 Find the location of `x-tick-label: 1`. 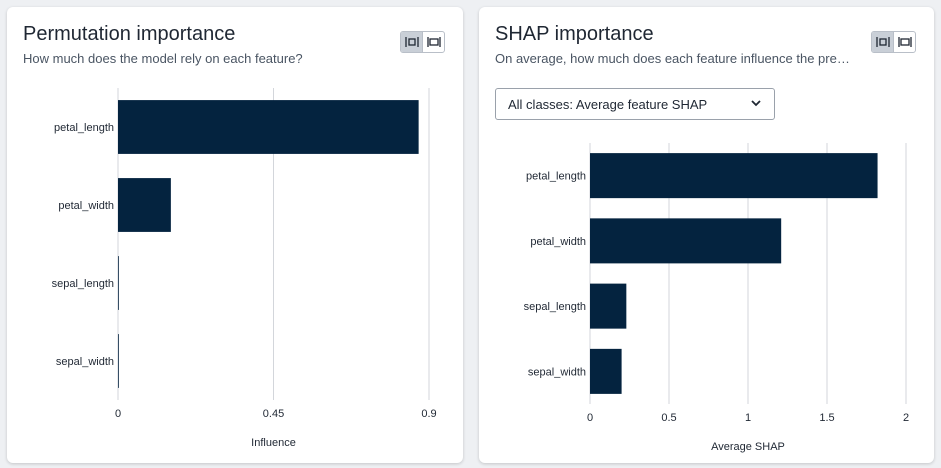

x-tick-label: 1 is located at coordinates (748, 418).